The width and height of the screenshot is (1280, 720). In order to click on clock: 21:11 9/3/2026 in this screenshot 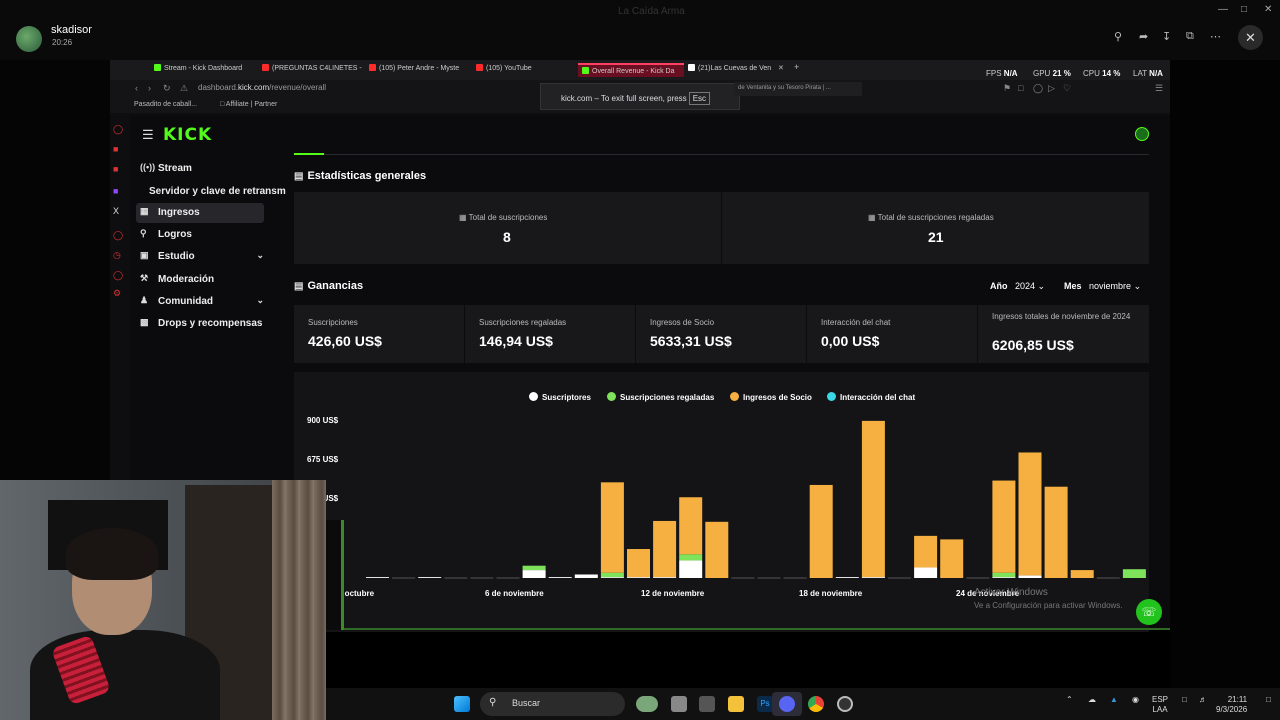, I will do `click(1231, 705)`.